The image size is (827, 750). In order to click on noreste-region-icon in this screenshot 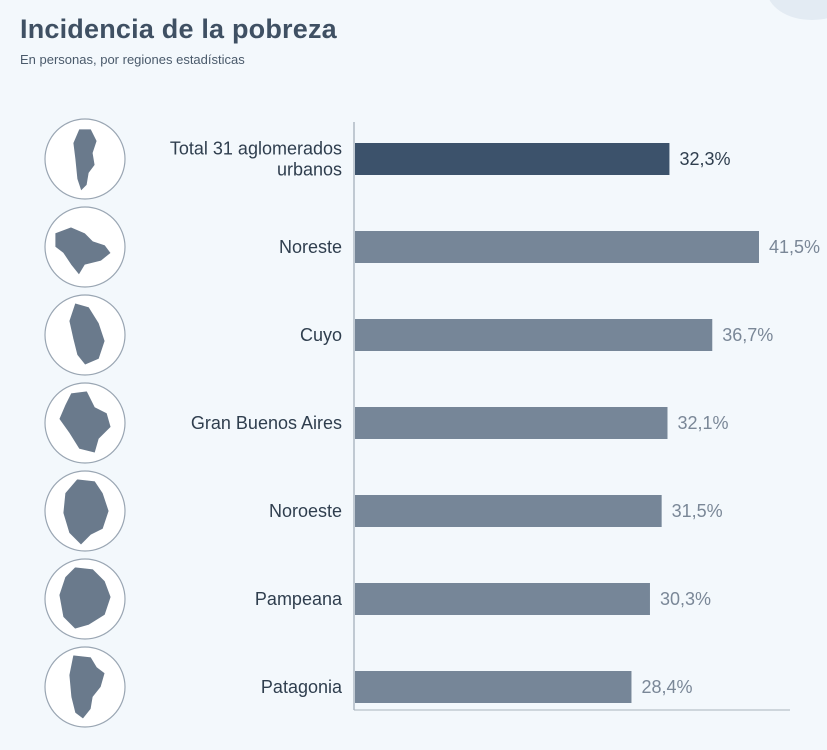, I will do `click(85, 247)`.